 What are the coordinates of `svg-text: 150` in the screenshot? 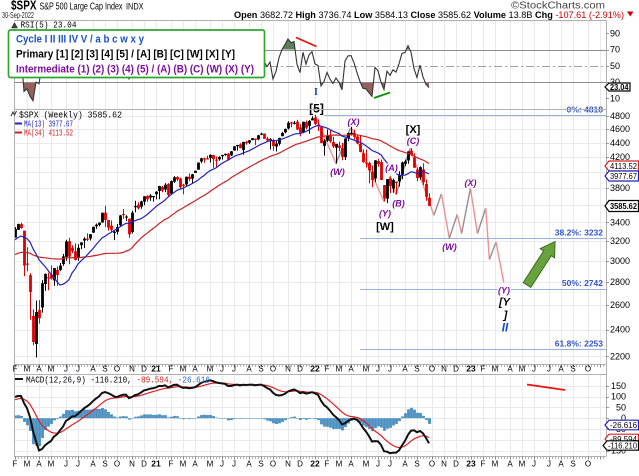 It's located at (618, 386).